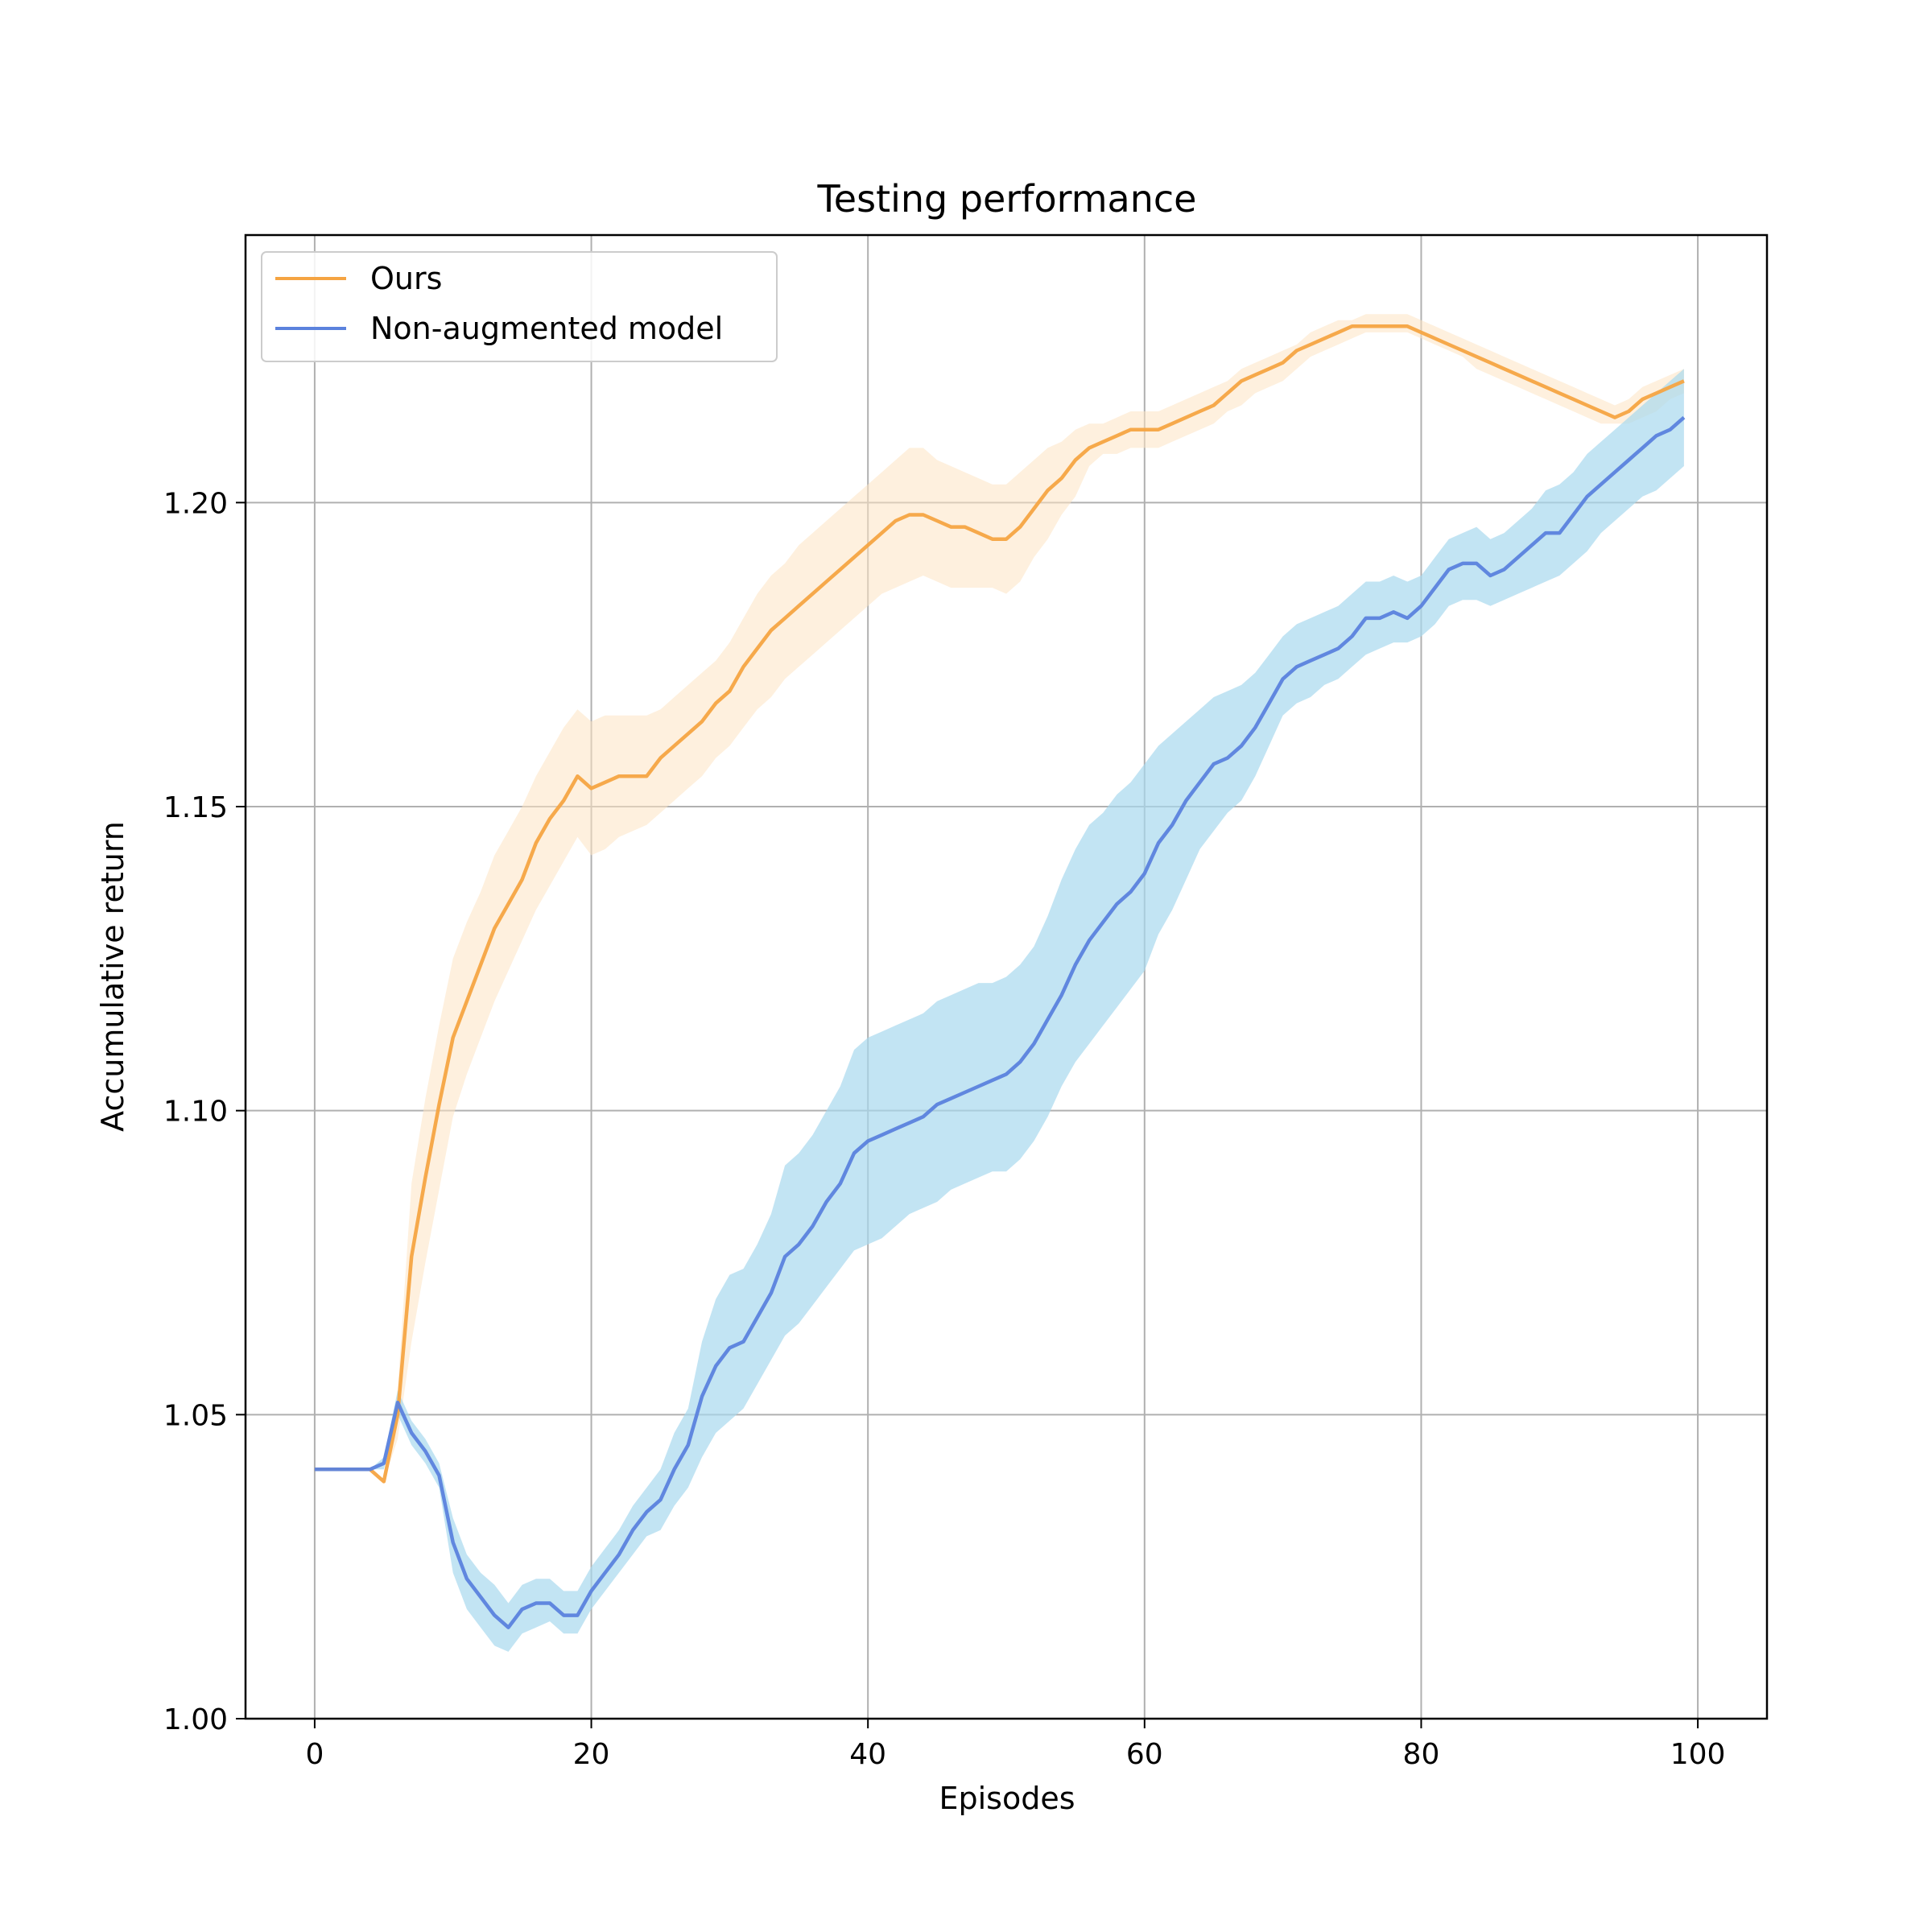 The image size is (1932, 1932). Describe the element at coordinates (195, 1415) in the screenshot. I see `y-tick-label: 1.05` at that location.